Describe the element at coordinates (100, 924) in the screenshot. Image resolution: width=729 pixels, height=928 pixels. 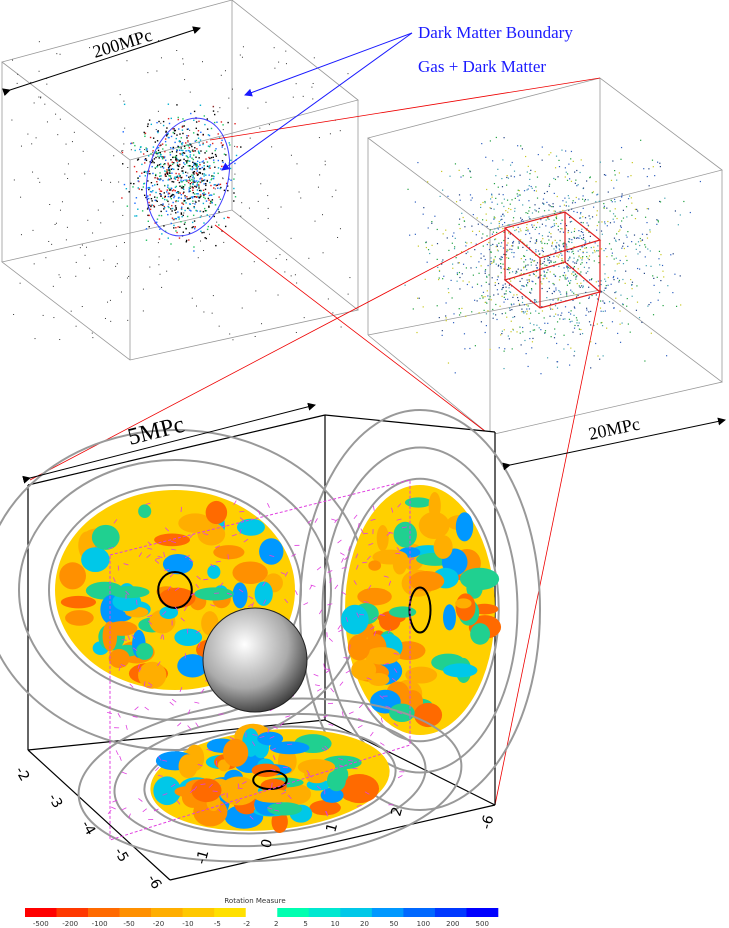
I see `colorbar-label: -100` at that location.